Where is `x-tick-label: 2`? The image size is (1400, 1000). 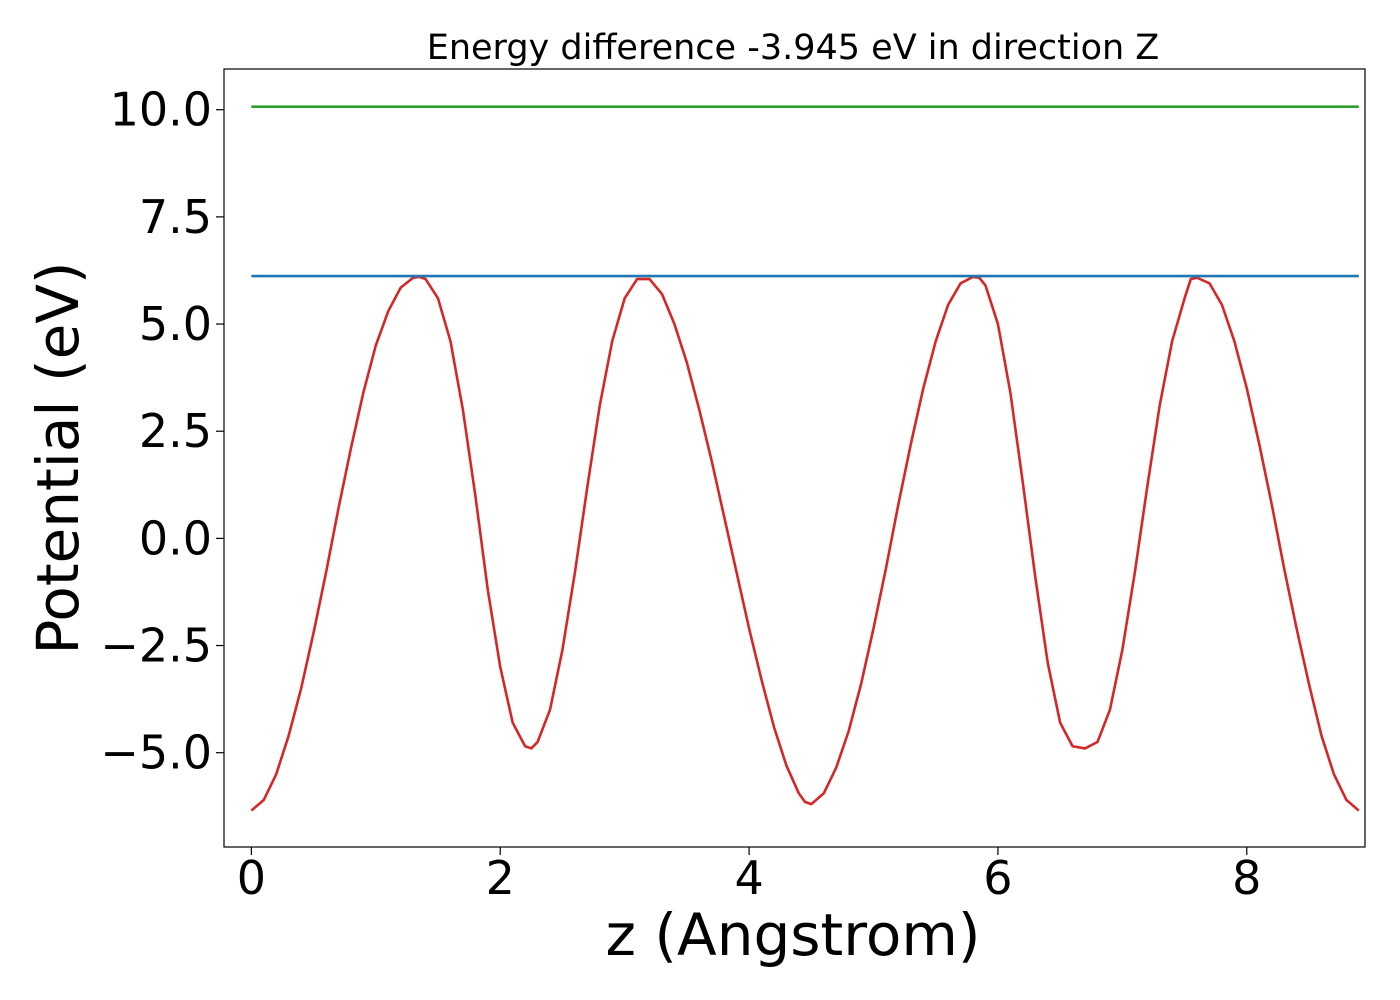
x-tick-label: 2 is located at coordinates (500, 878).